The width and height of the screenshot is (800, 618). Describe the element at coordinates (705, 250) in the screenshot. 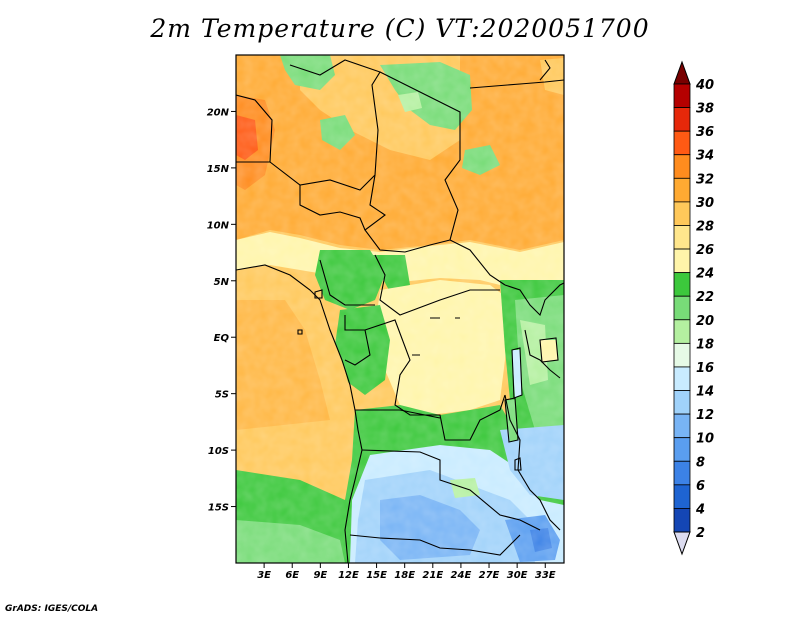

I see `colorbar-label: 26` at that location.